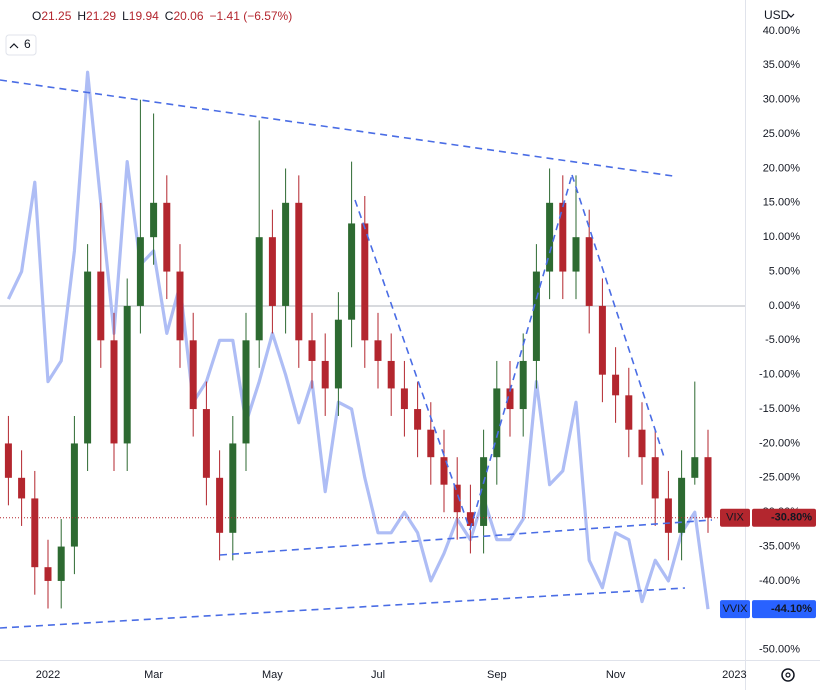 The image size is (820, 690). What do you see at coordinates (378, 675) in the screenshot?
I see `x-tick-label: Jul` at bounding box center [378, 675].